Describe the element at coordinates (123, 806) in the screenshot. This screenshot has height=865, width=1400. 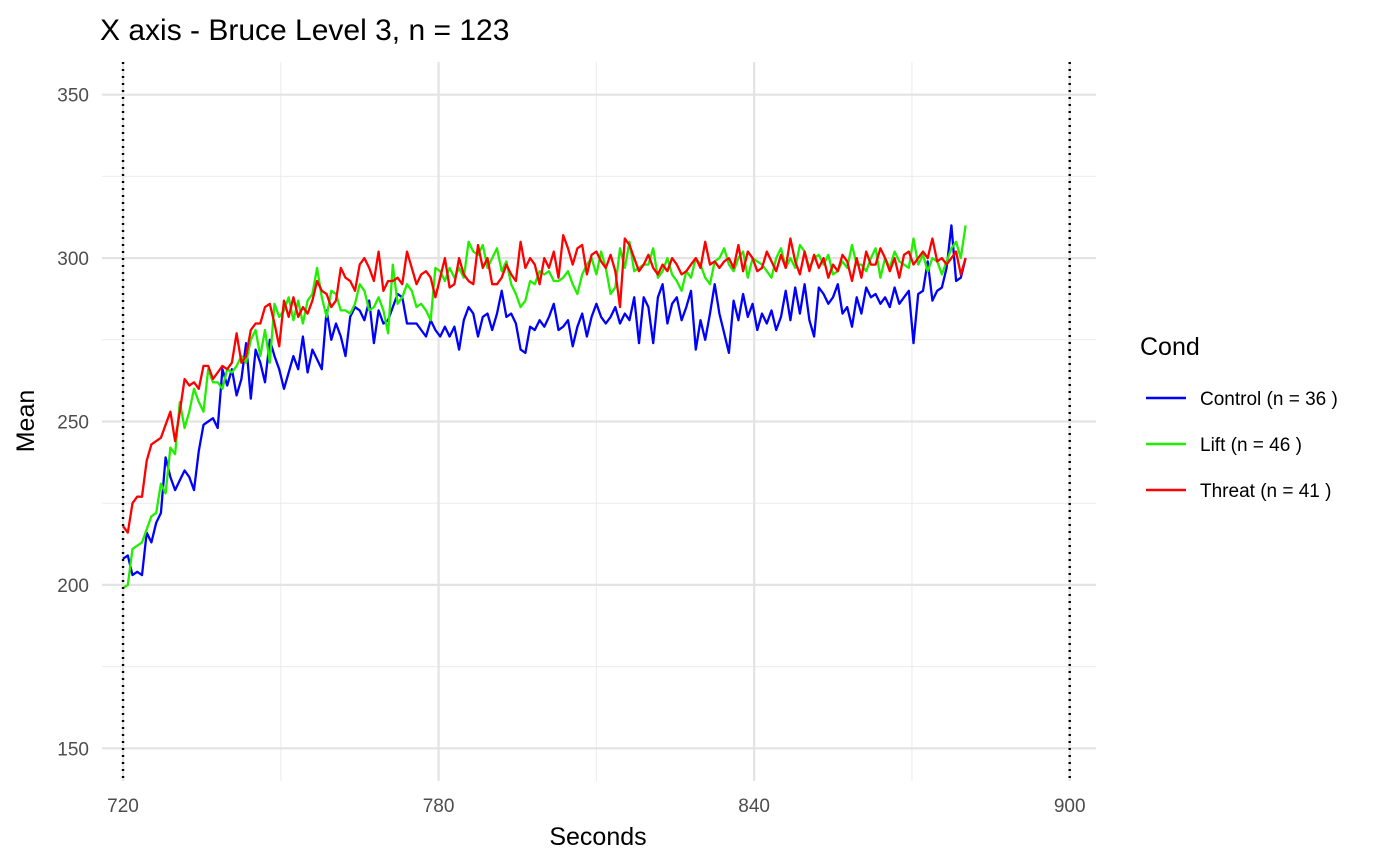
I see `x-tick-label: 720` at that location.